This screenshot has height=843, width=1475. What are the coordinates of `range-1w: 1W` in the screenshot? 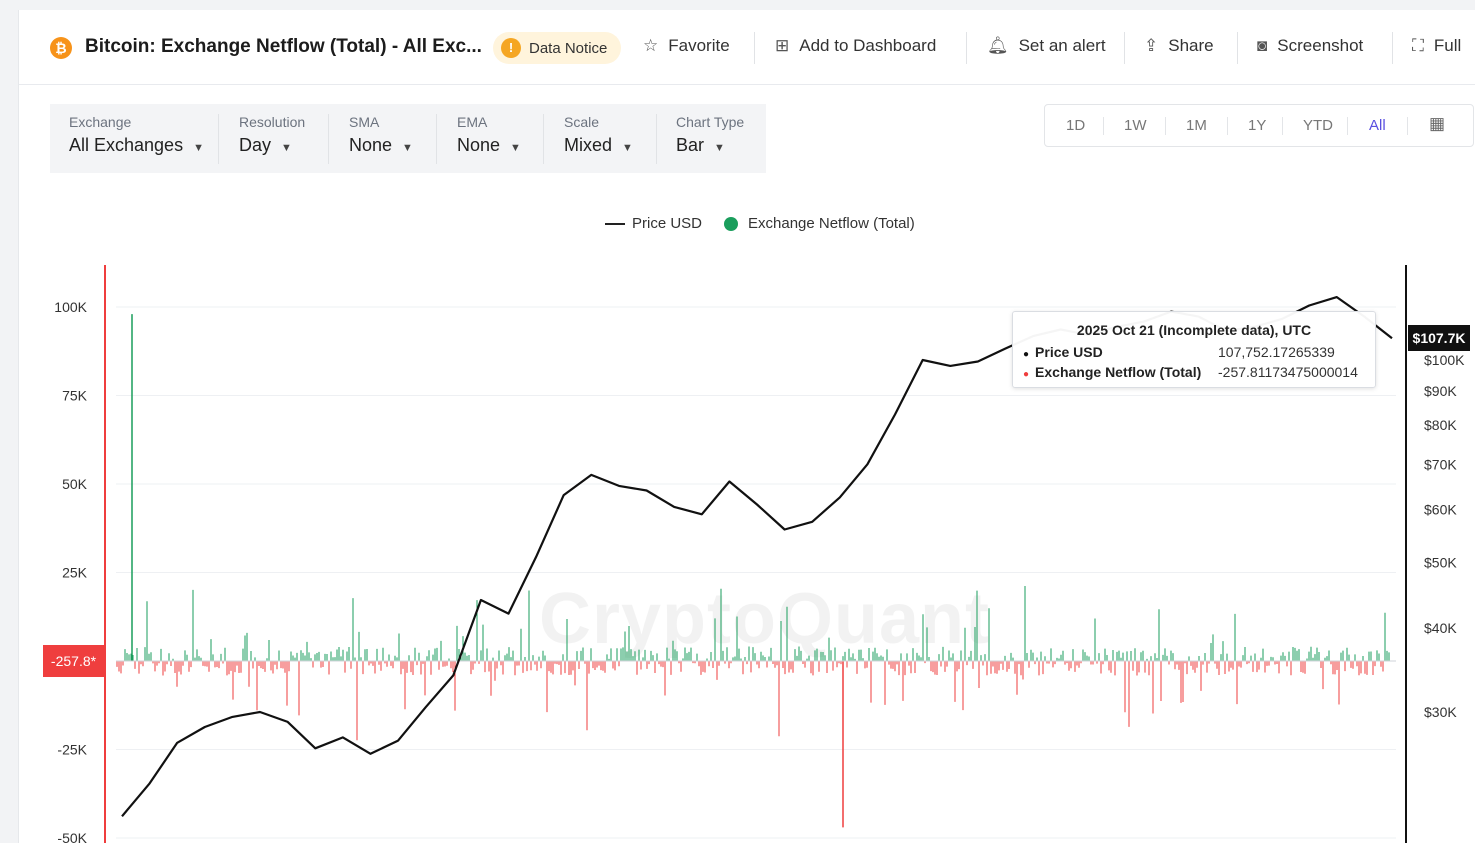 It's located at (1135, 125).